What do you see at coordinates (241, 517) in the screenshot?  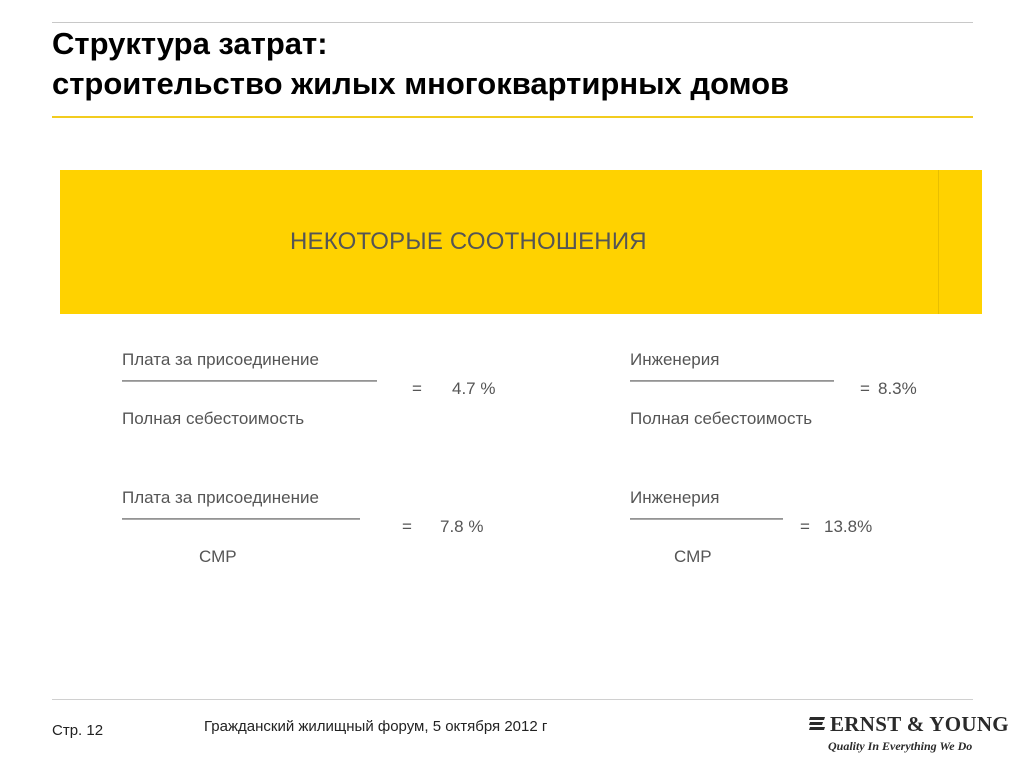 I see `fraction-line: ——————————————` at bounding box center [241, 517].